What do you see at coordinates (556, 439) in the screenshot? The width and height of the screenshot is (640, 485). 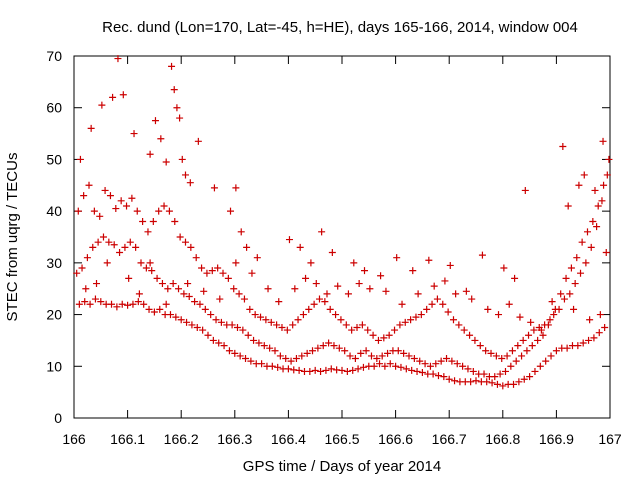 I see `x-tick-label: 166.9` at bounding box center [556, 439].